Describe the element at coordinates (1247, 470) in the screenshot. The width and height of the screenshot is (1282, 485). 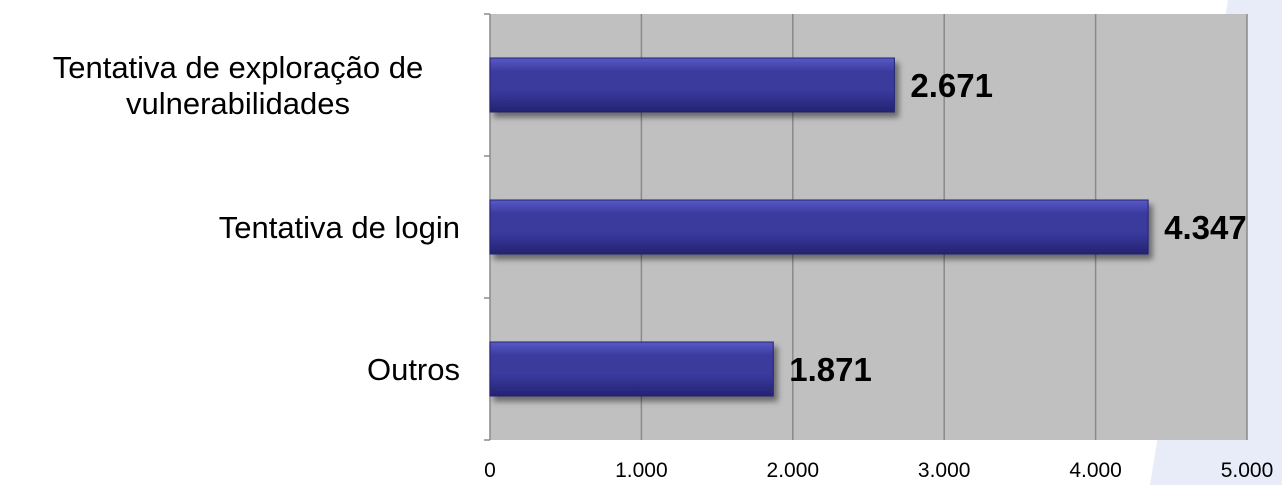
I see `x-tick-label: 5.000` at that location.